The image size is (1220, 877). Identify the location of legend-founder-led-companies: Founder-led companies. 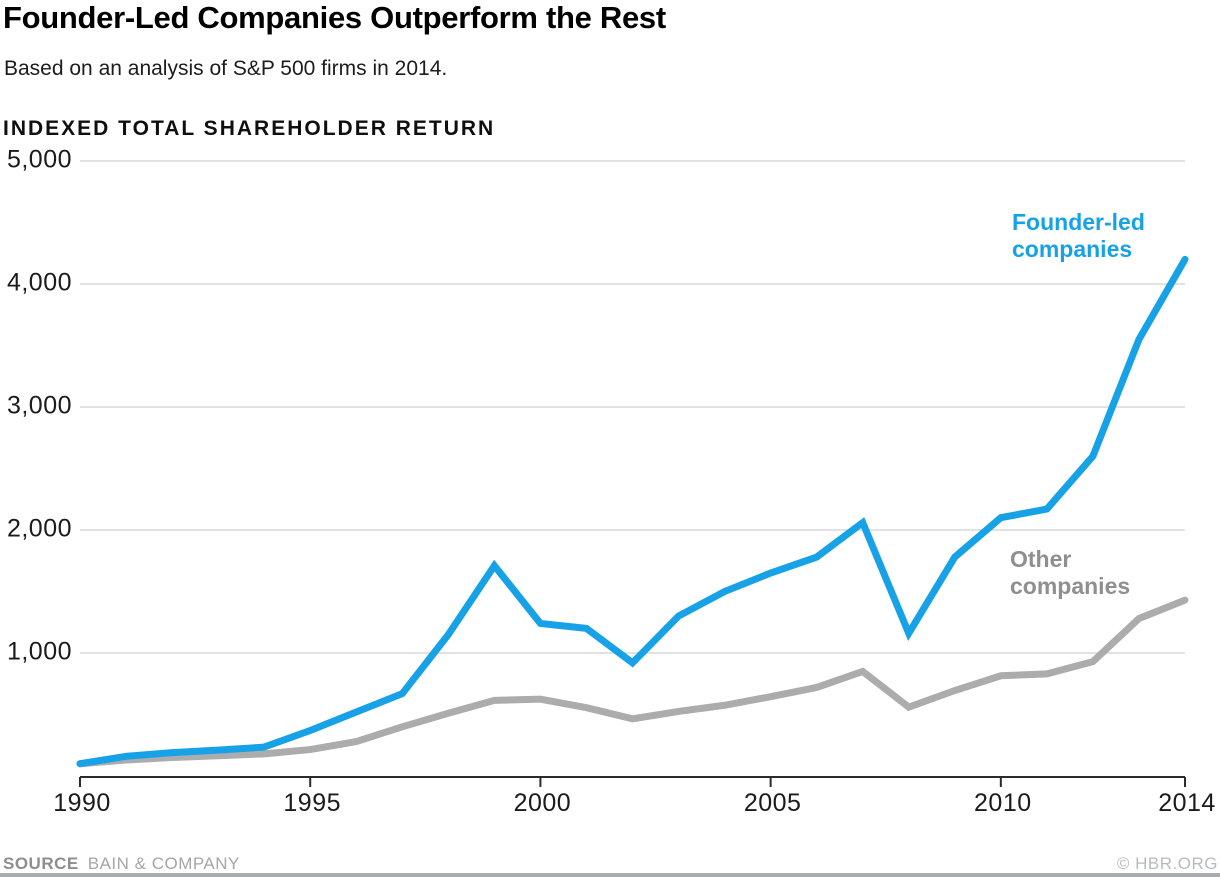
(1078, 235).